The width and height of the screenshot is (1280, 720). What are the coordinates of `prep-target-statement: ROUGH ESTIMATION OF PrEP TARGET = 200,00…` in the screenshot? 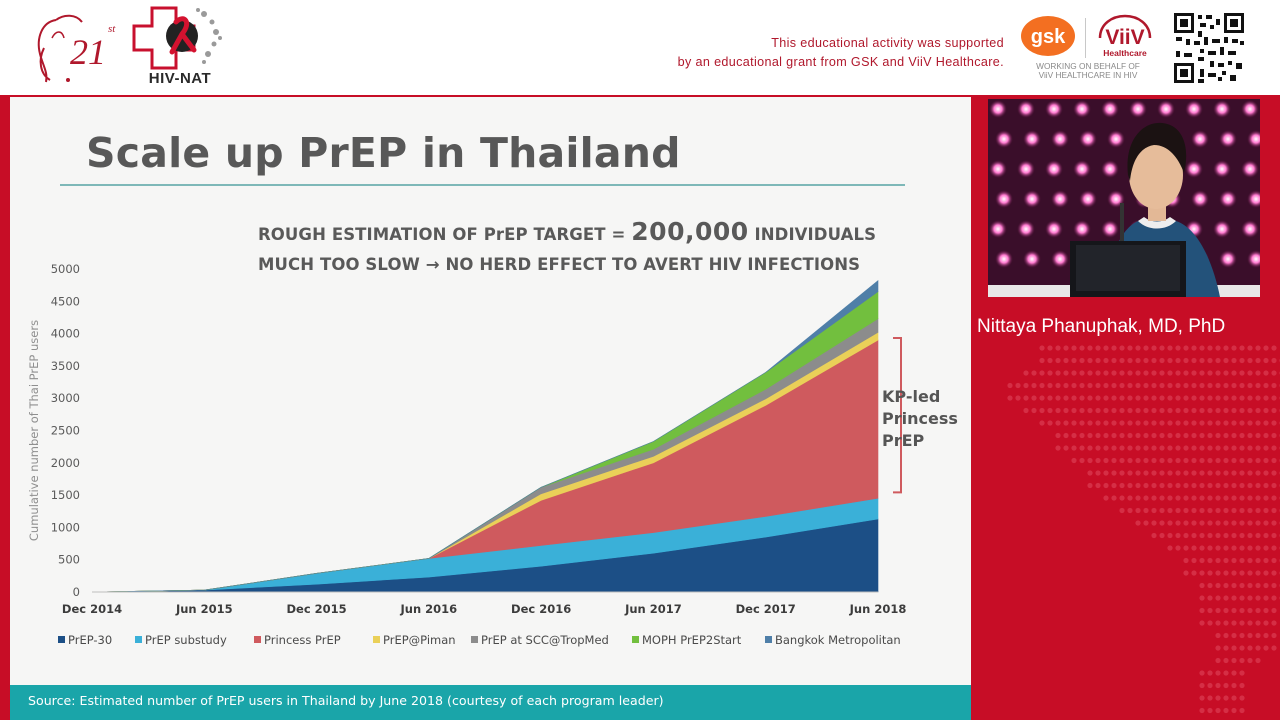 It's located at (567, 231).